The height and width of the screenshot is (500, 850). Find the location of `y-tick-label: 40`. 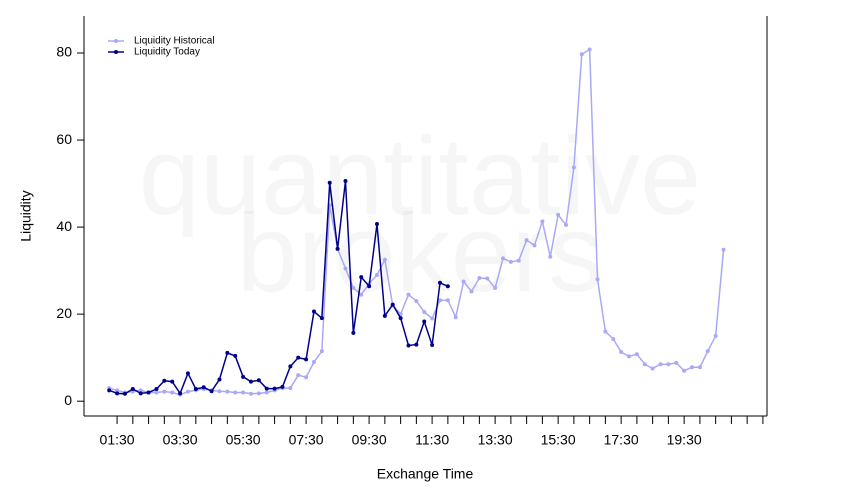

y-tick-label: 40 is located at coordinates (64, 226).